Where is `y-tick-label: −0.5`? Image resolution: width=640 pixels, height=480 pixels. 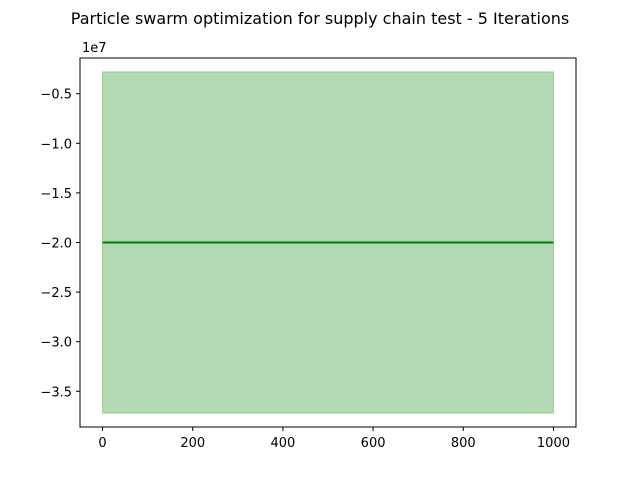
y-tick-label: −0.5 is located at coordinates (56, 95).